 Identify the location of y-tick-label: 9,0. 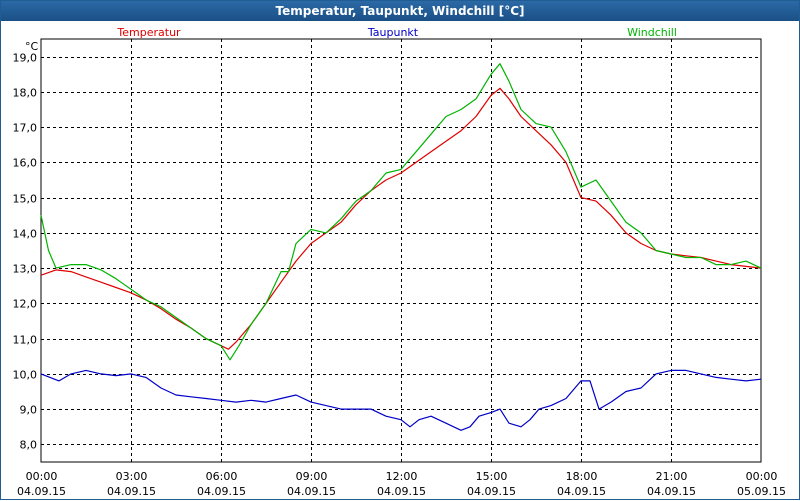
(29, 410).